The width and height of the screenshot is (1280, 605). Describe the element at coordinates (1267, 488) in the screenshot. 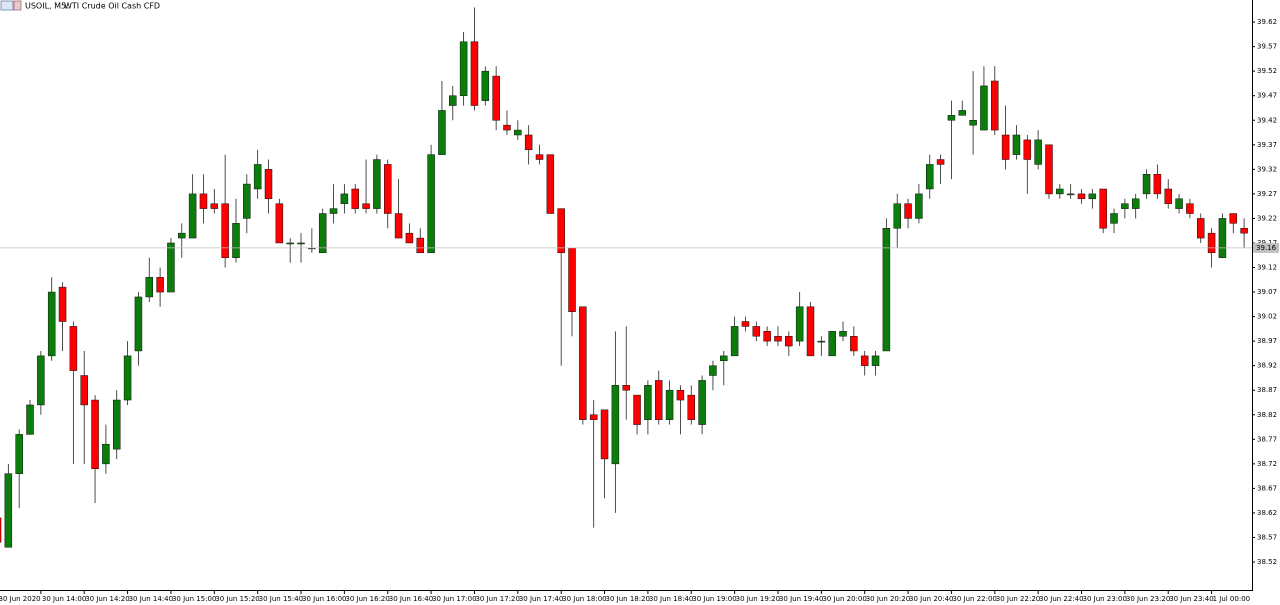

I see `y-tick-label: 38.67` at that location.